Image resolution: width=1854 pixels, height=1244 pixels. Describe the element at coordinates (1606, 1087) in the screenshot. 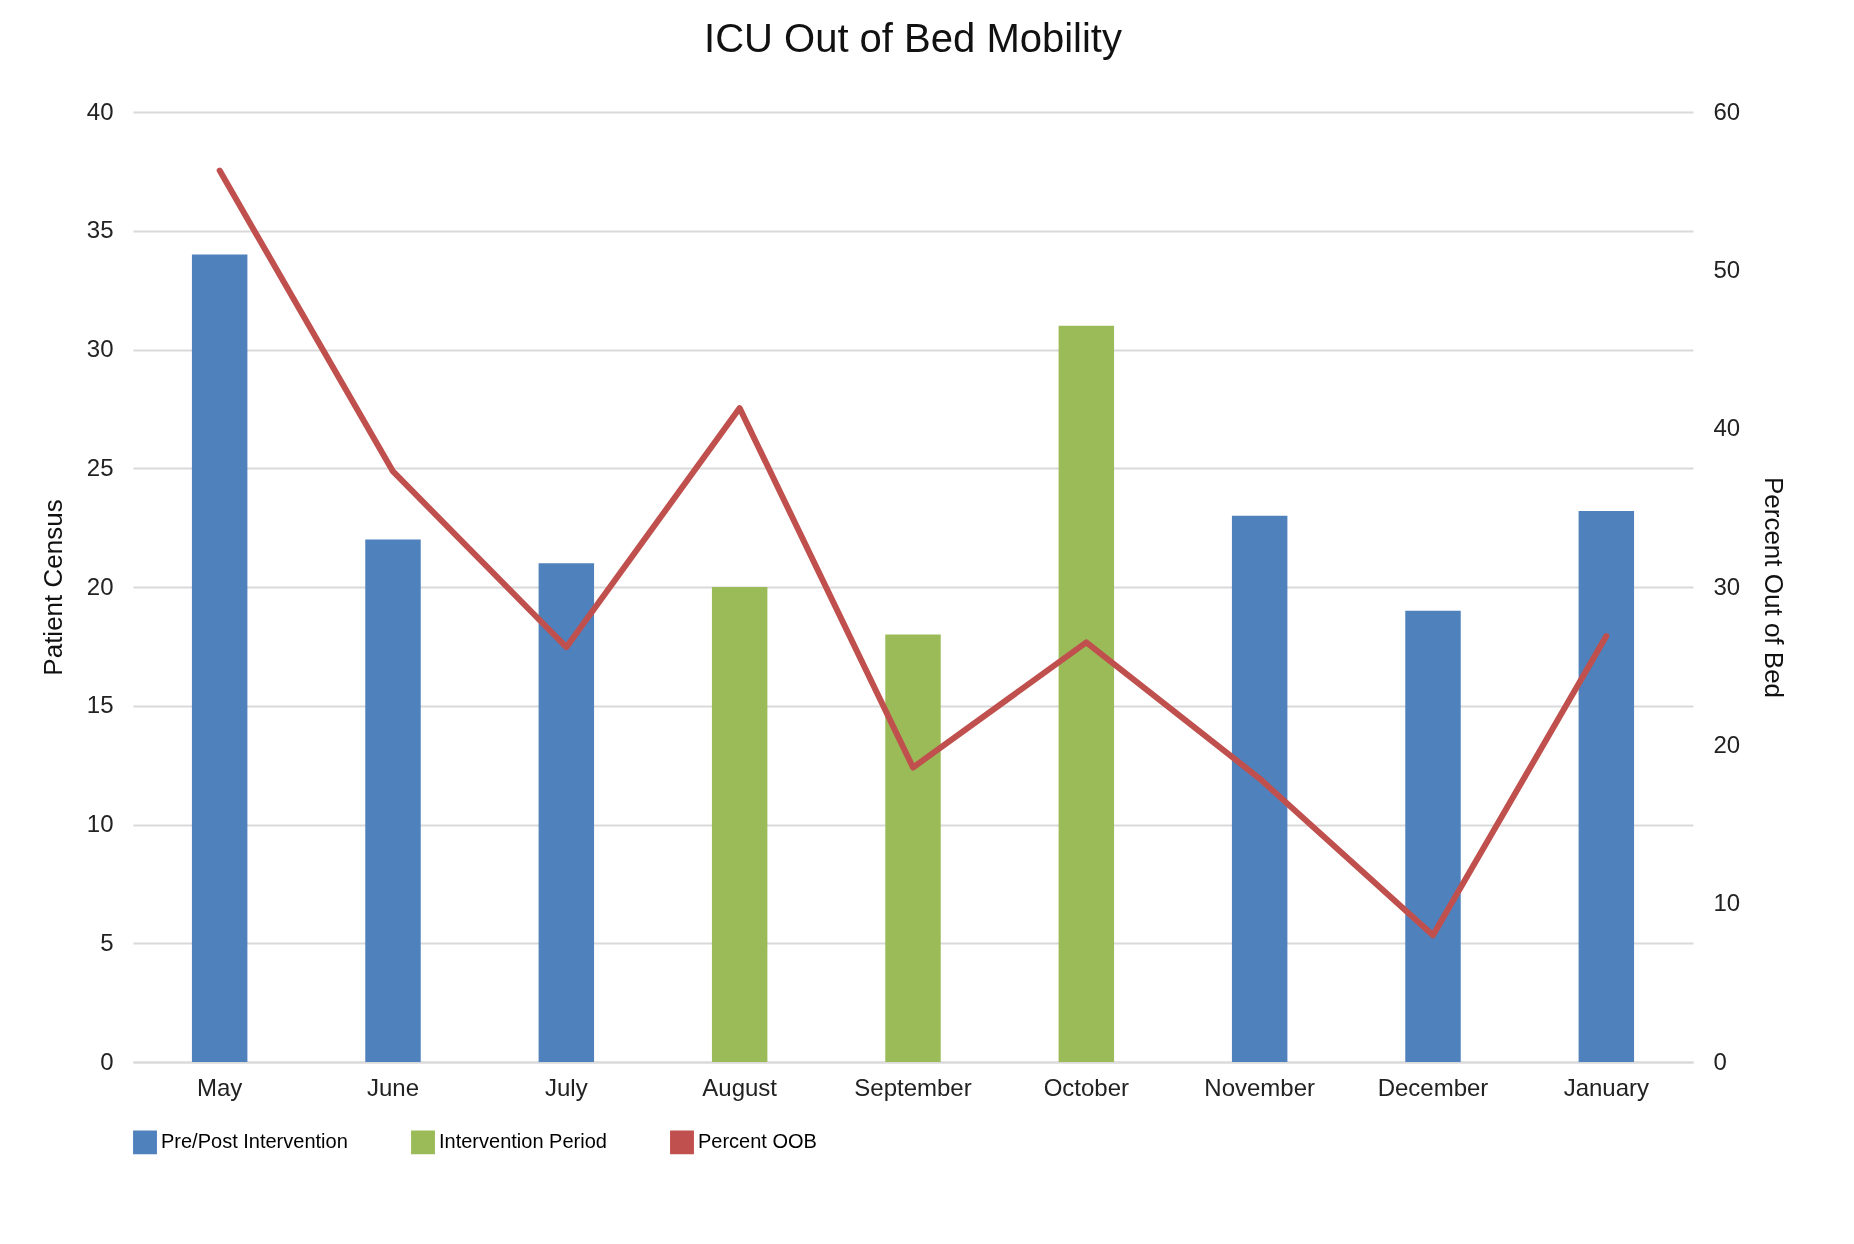

I see `x-tick-label: January` at that location.